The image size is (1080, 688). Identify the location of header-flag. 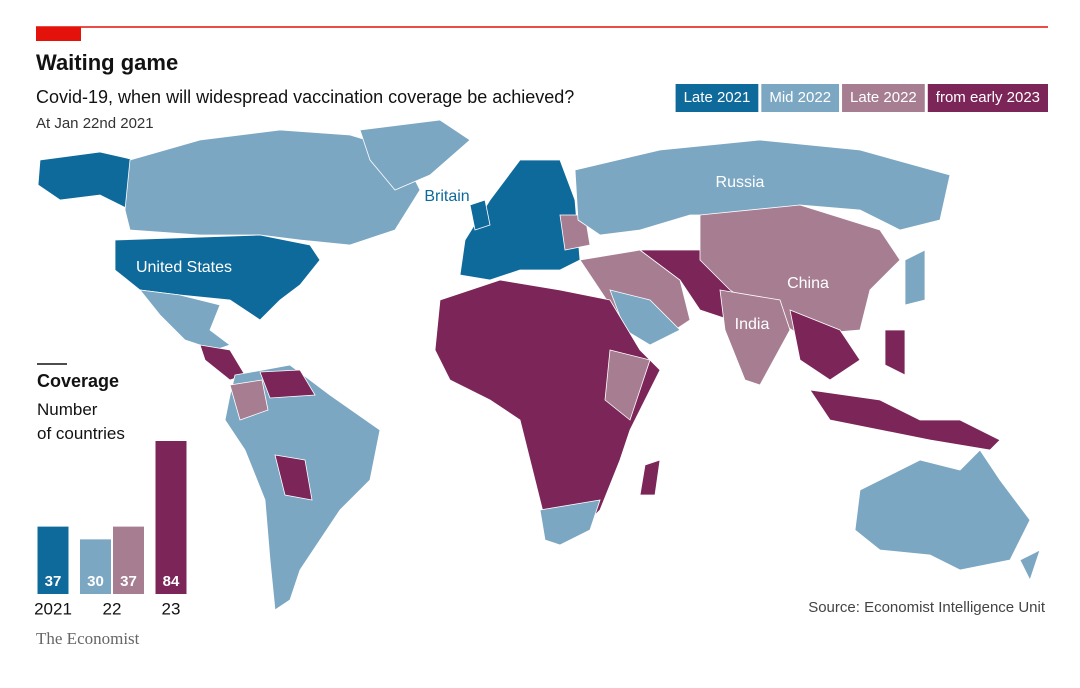
(58, 34).